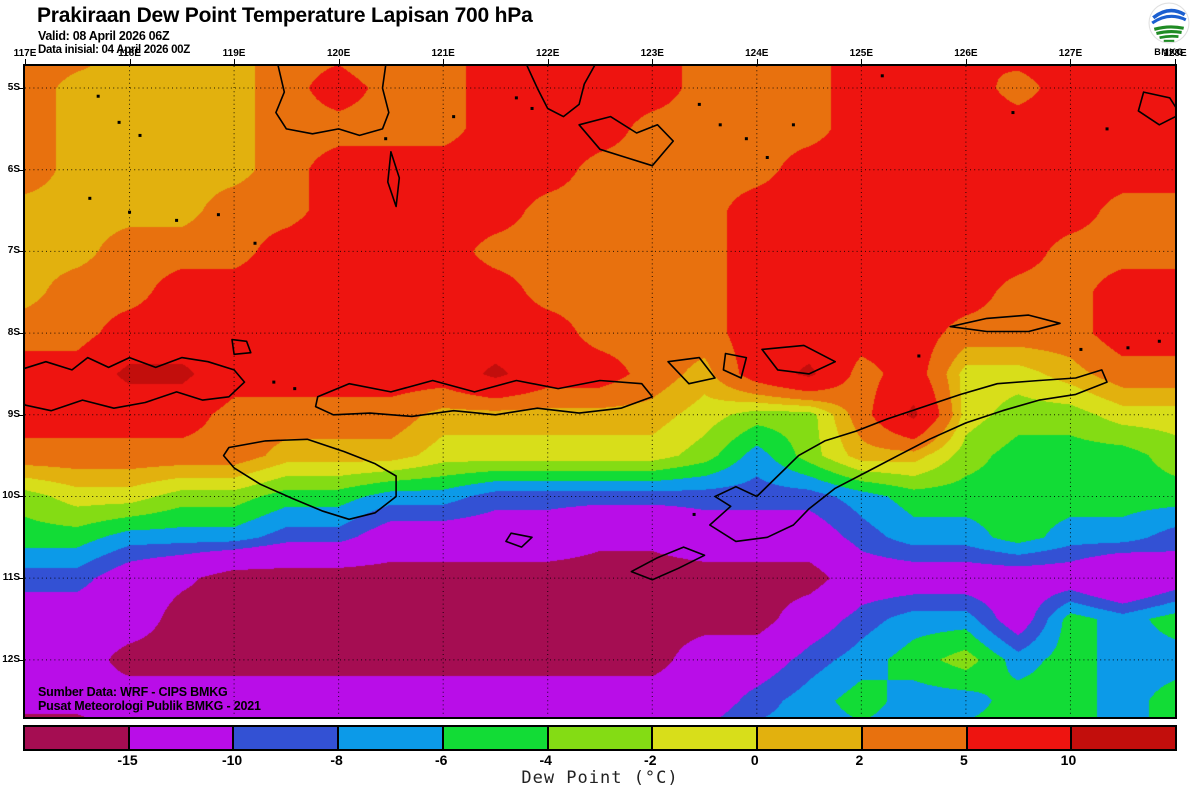 This screenshot has width=1200, height=800. What do you see at coordinates (754, 760) in the screenshot?
I see `colorbar-tick-label: 0` at bounding box center [754, 760].